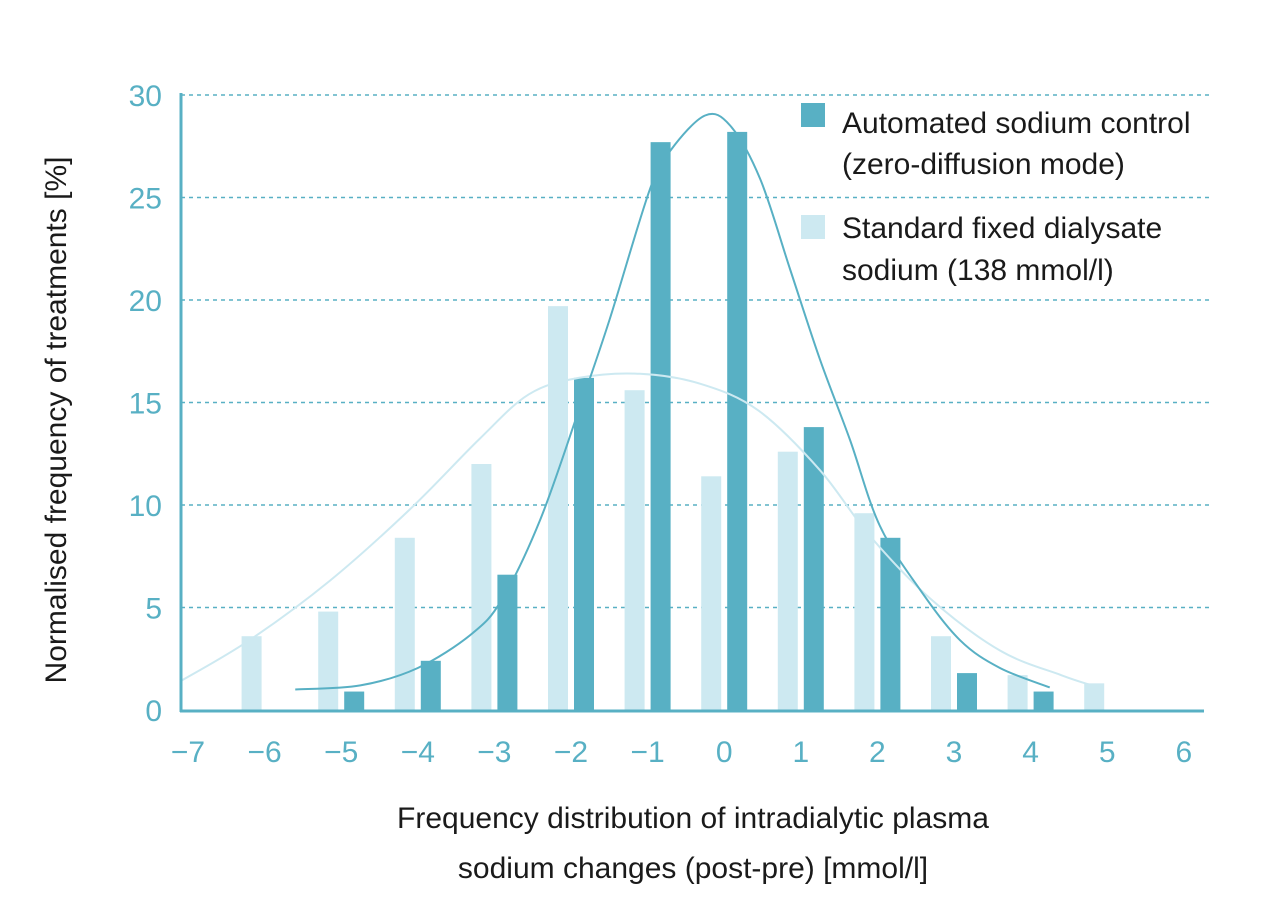 The width and height of the screenshot is (1280, 907). What do you see at coordinates (1183, 752) in the screenshot?
I see `x-tick-label: 6` at bounding box center [1183, 752].